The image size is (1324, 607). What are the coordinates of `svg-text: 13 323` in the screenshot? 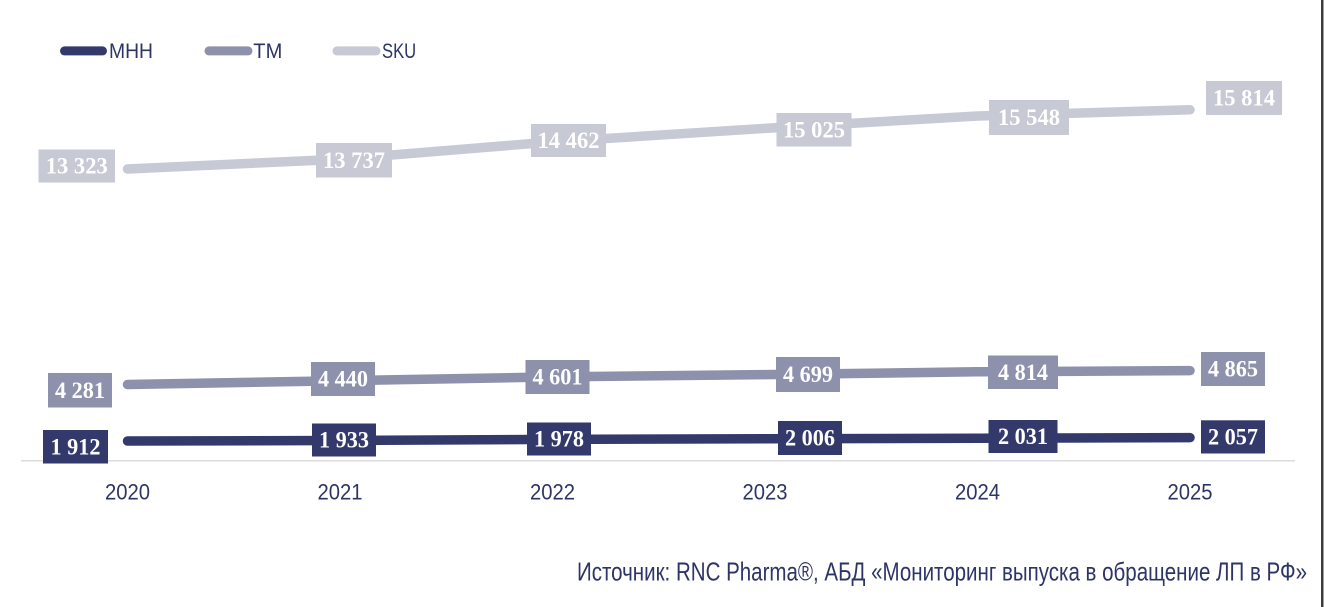 It's located at (77, 166).